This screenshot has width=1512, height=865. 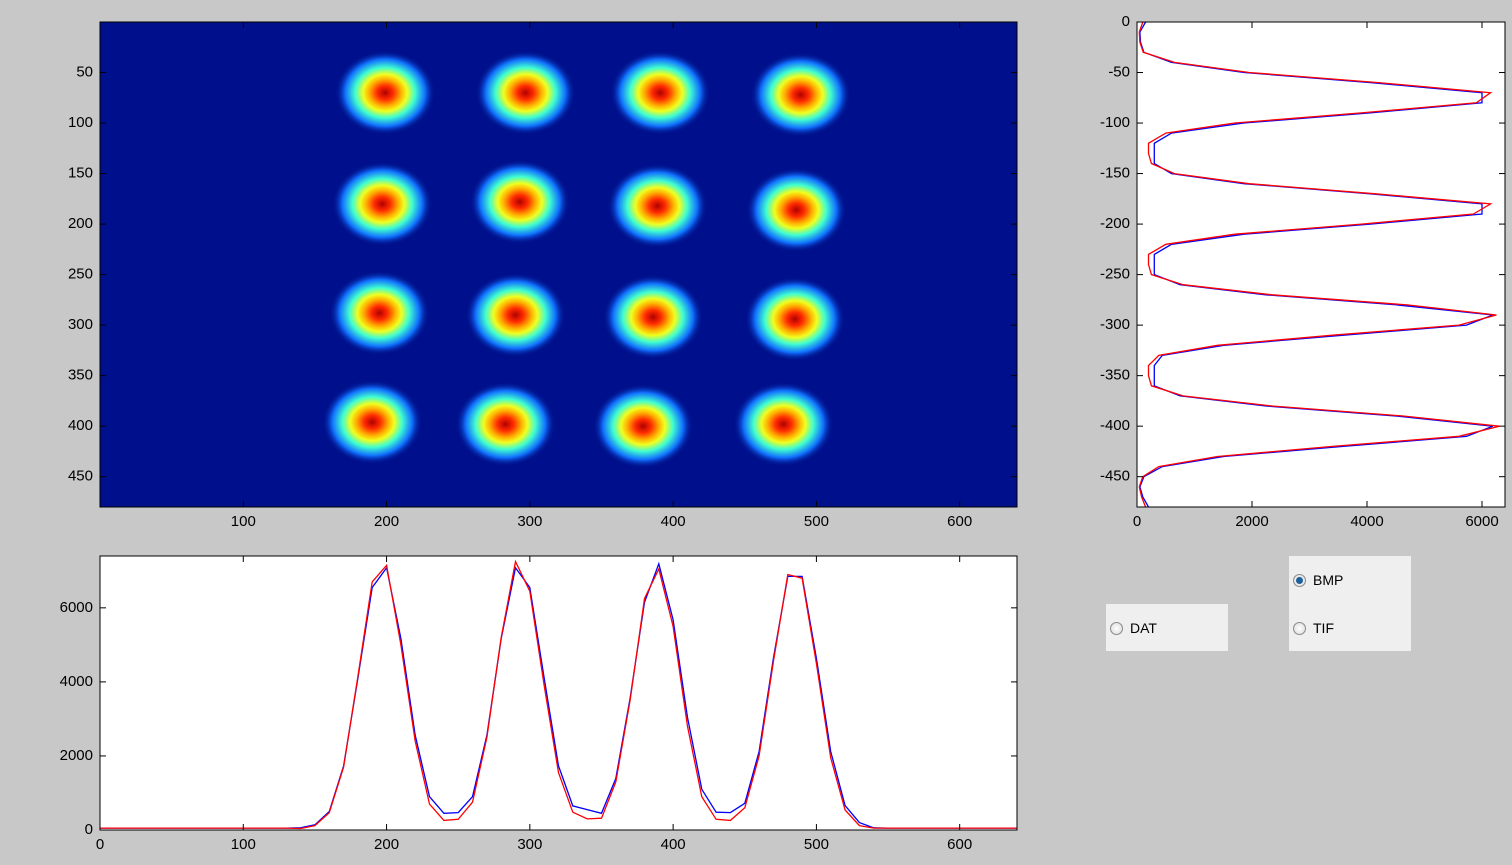 What do you see at coordinates (80, 375) in the screenshot?
I see `y-tick-label: 350` at bounding box center [80, 375].